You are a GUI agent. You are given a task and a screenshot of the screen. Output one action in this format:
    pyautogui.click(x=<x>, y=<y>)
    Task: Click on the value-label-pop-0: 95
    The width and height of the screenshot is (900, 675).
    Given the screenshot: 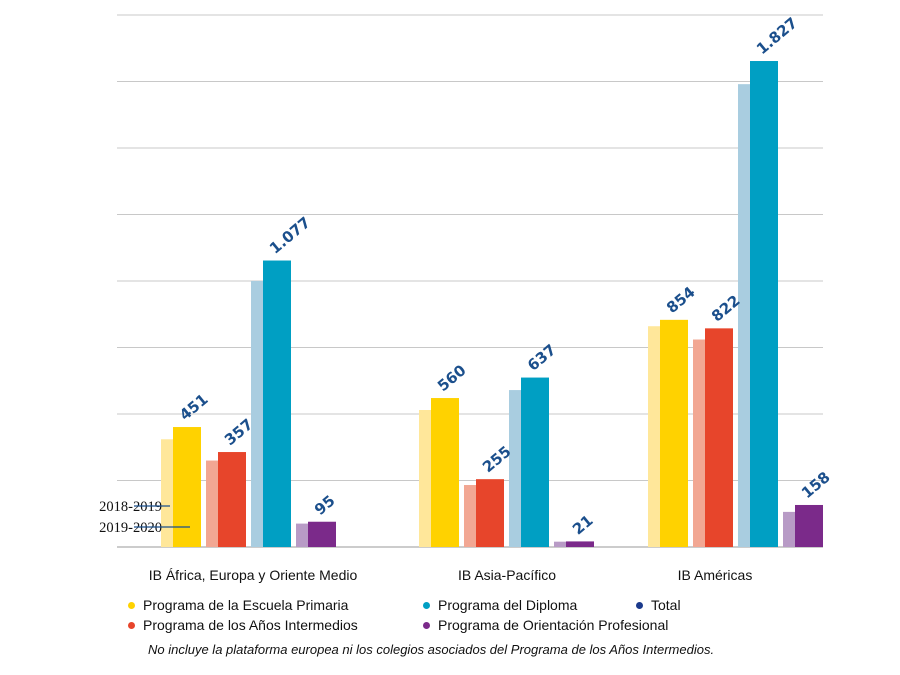 What is the action you would take?
    pyautogui.click(x=325, y=505)
    